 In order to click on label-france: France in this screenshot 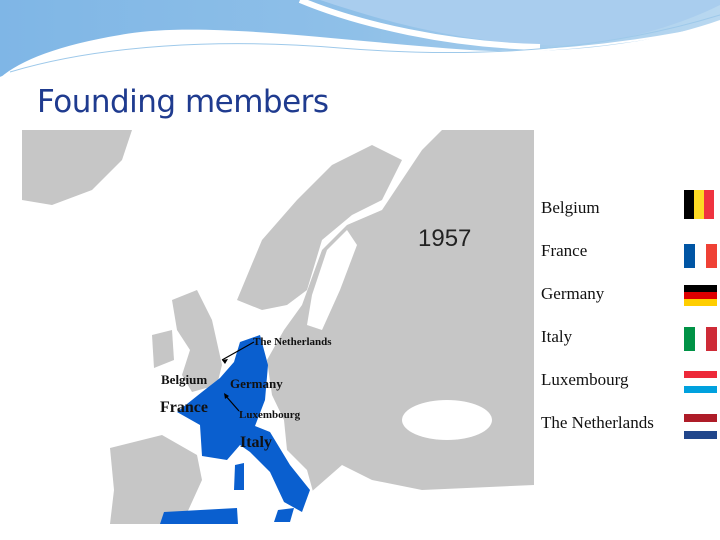, I will do `click(184, 407)`.